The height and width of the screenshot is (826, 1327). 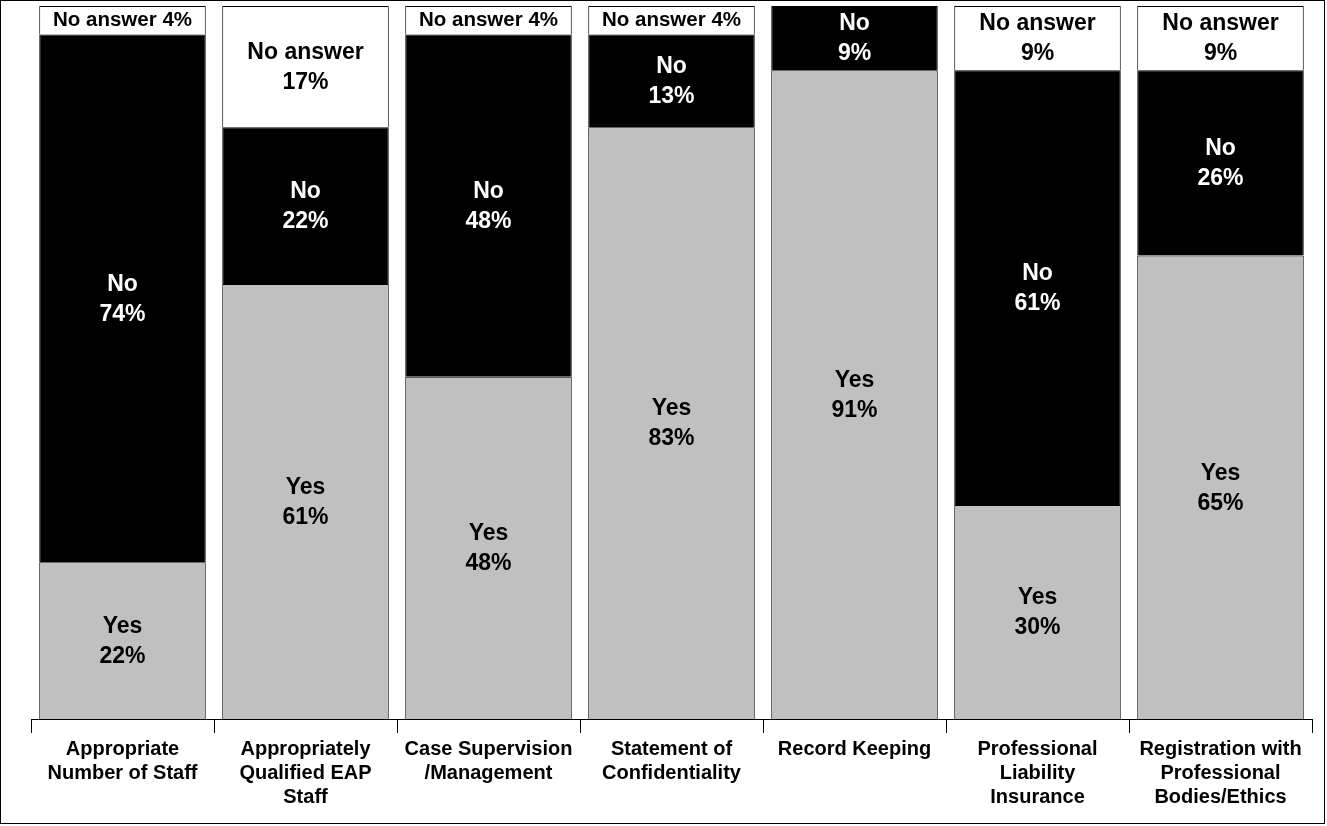 What do you see at coordinates (305, 80) in the screenshot?
I see `data-label: 17%` at bounding box center [305, 80].